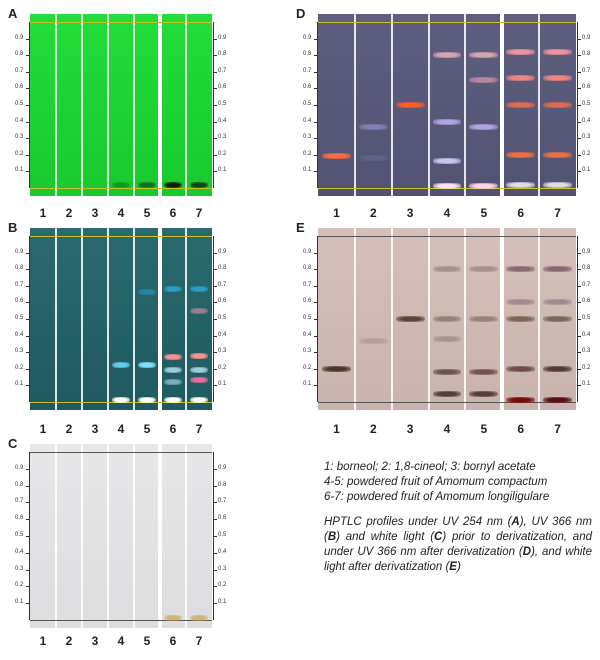  I want to click on panel-label-a: A, so click(13, 13).